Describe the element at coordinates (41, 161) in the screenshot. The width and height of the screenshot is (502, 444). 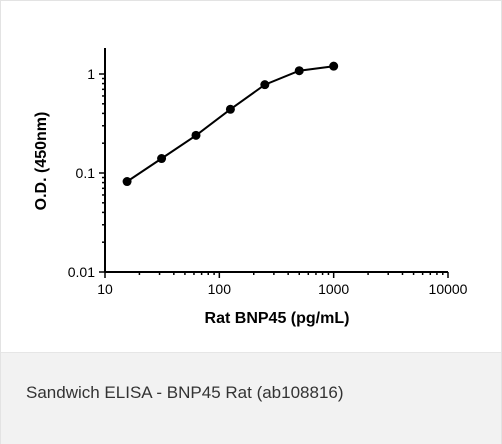
I see `y-axis-label: O.D. (450nm)` at that location.